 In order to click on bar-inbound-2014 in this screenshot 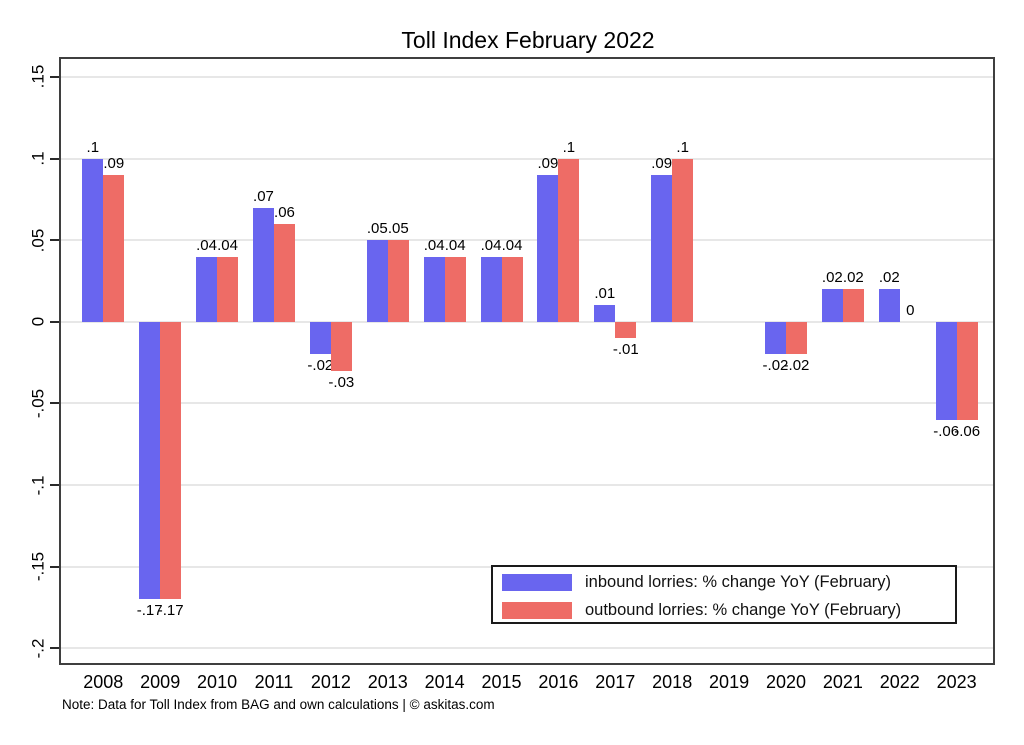, I will do `click(434, 289)`.